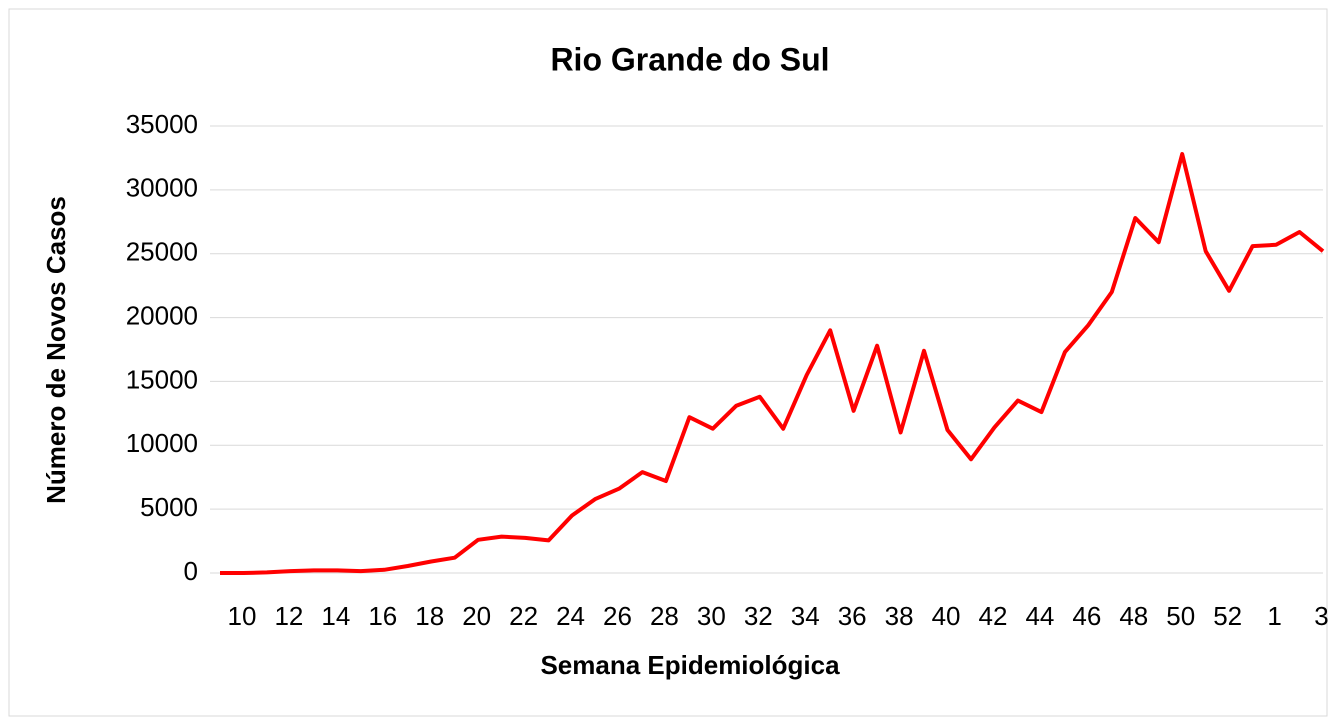 The height and width of the screenshot is (725, 1333). What do you see at coordinates (1133, 616) in the screenshot?
I see `x-tick-label: 48` at bounding box center [1133, 616].